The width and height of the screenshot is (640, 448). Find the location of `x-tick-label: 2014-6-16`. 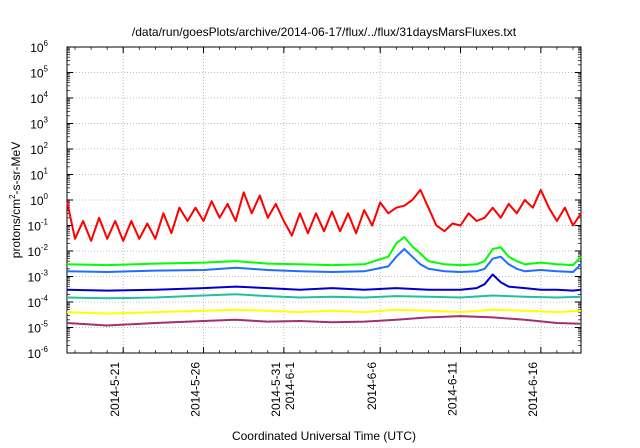

x-tick-label: 2014-6-16 is located at coordinates (533, 389).